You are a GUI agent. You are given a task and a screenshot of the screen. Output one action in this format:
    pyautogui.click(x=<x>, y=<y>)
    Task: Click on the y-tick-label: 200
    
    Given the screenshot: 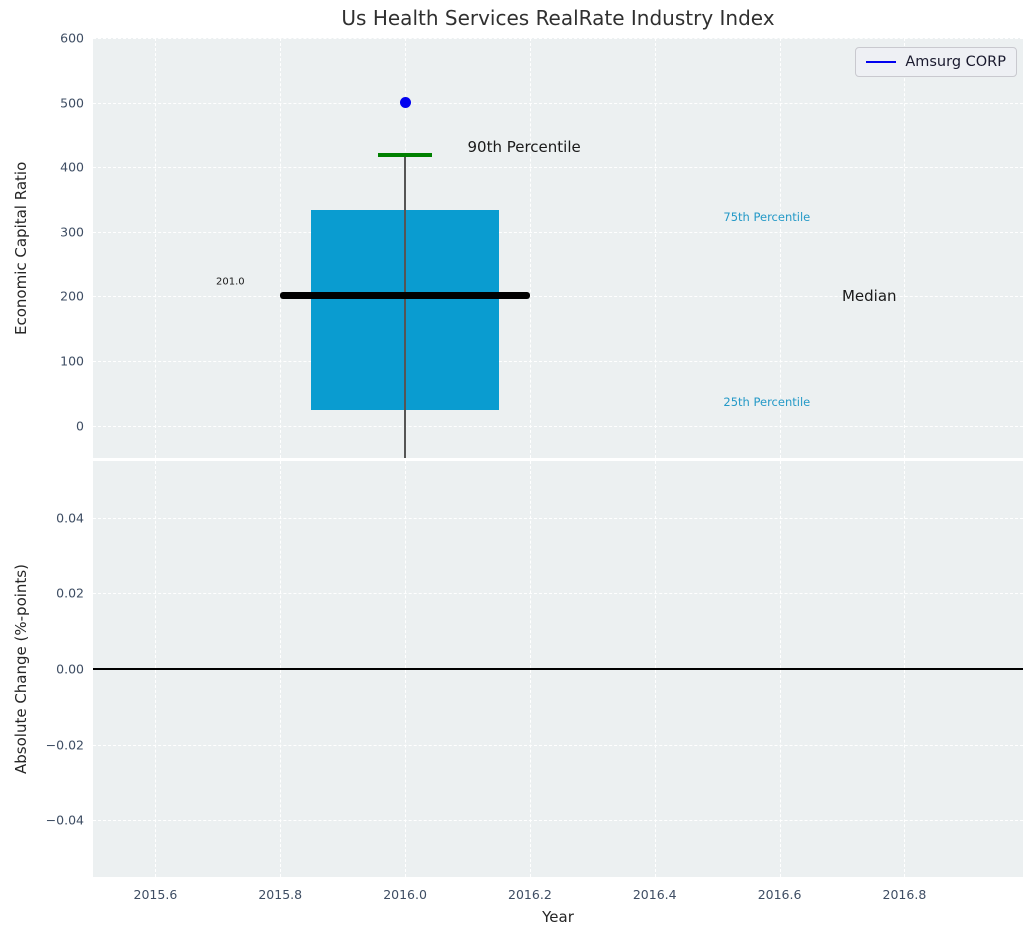 What is the action you would take?
    pyautogui.click(x=72, y=296)
    